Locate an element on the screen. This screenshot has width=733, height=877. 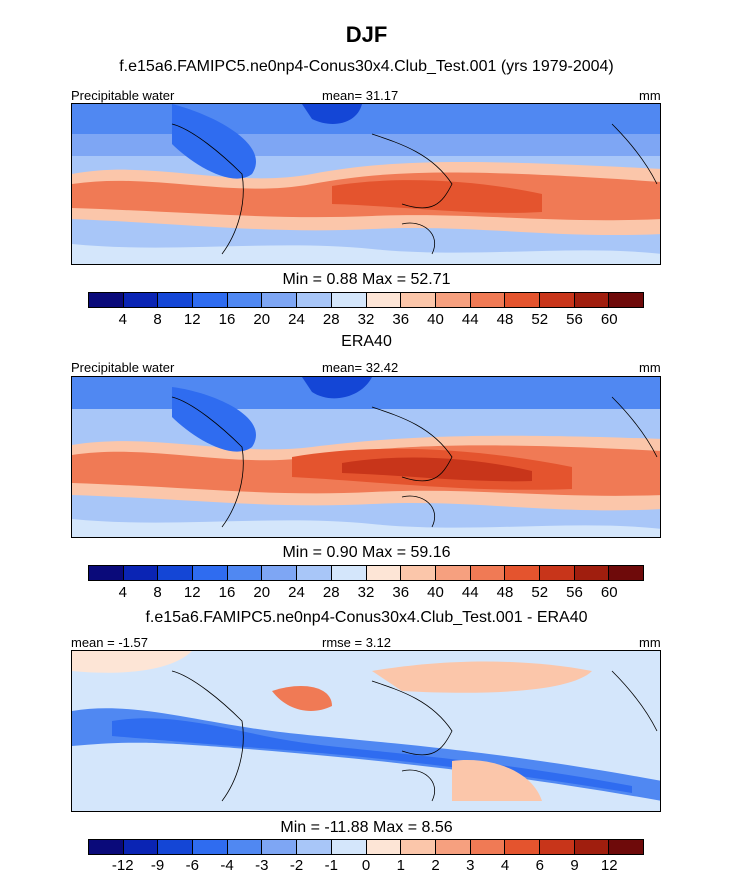
panel-1-units-label: mm is located at coordinates (650, 95).